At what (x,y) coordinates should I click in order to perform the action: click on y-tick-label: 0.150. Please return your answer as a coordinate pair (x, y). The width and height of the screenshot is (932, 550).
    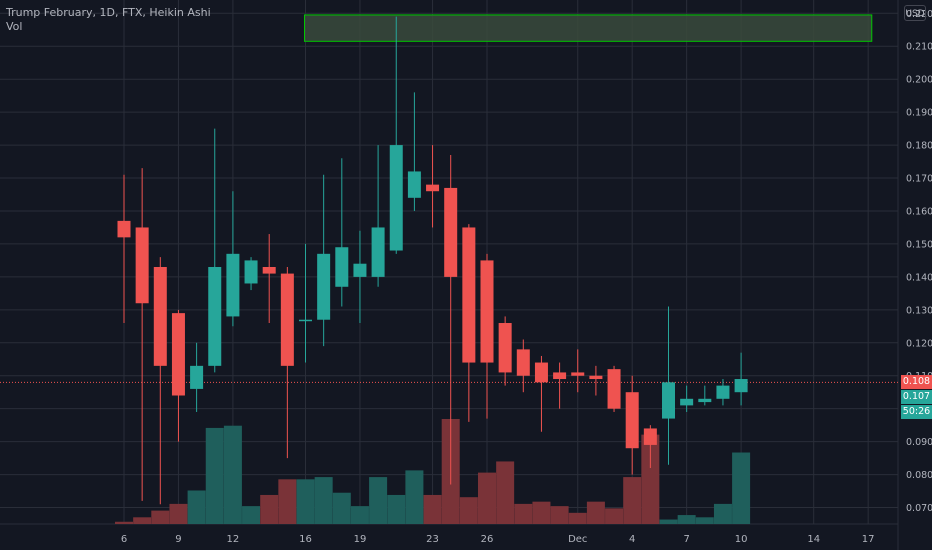
    Looking at the image, I should click on (919, 244).